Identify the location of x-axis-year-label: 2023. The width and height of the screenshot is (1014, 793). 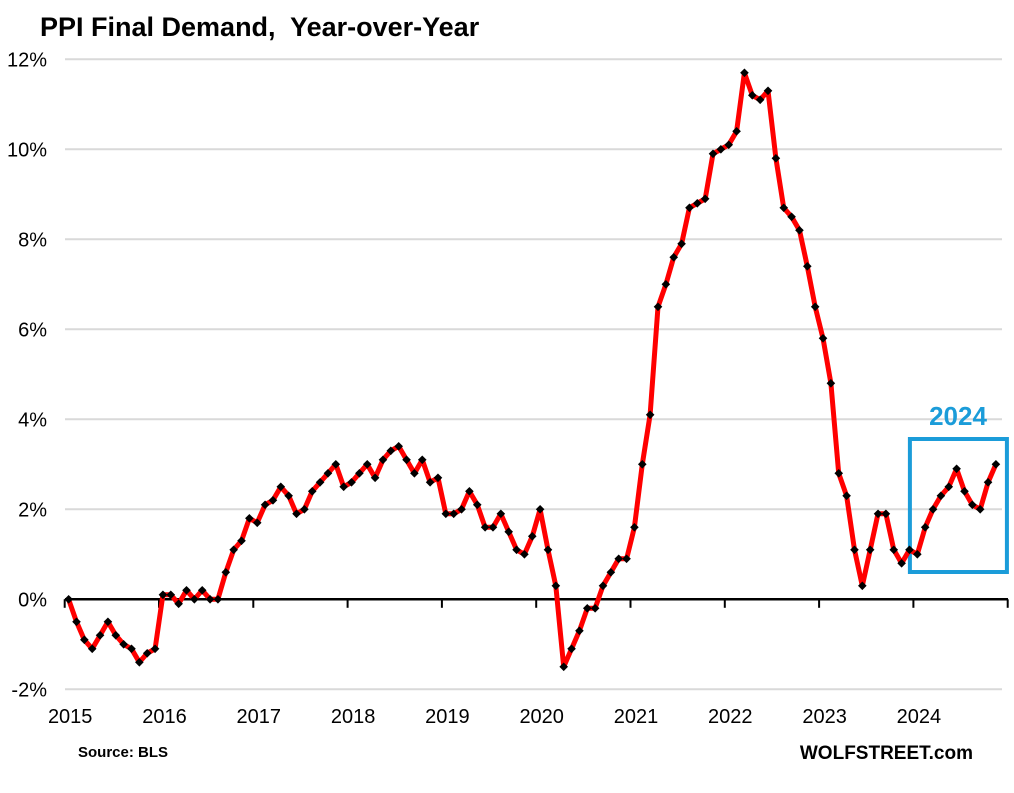
(824, 717).